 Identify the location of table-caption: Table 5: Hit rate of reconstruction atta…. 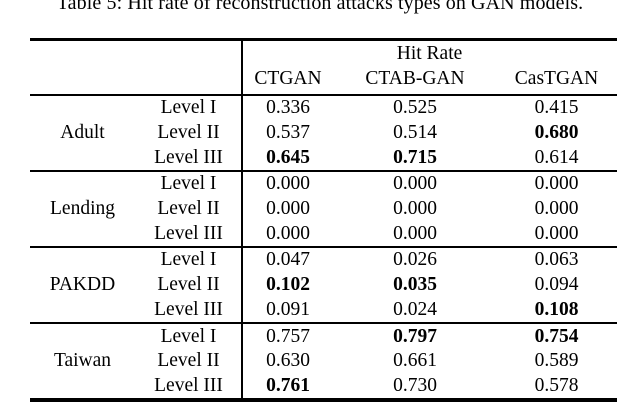
(320, 7).